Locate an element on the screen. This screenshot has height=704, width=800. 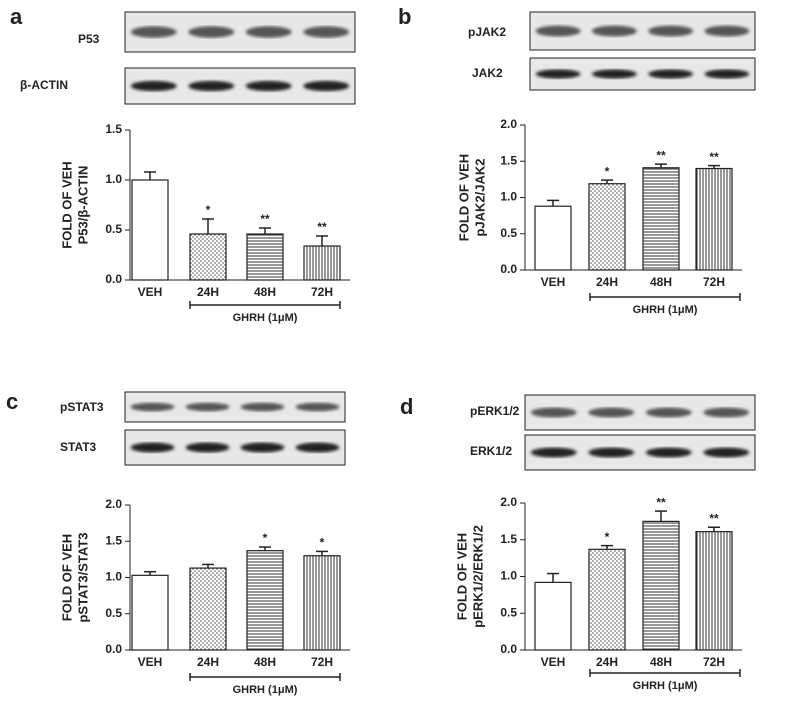
y-axis-label: pJAK2/JAK2 is located at coordinates (479, 197).